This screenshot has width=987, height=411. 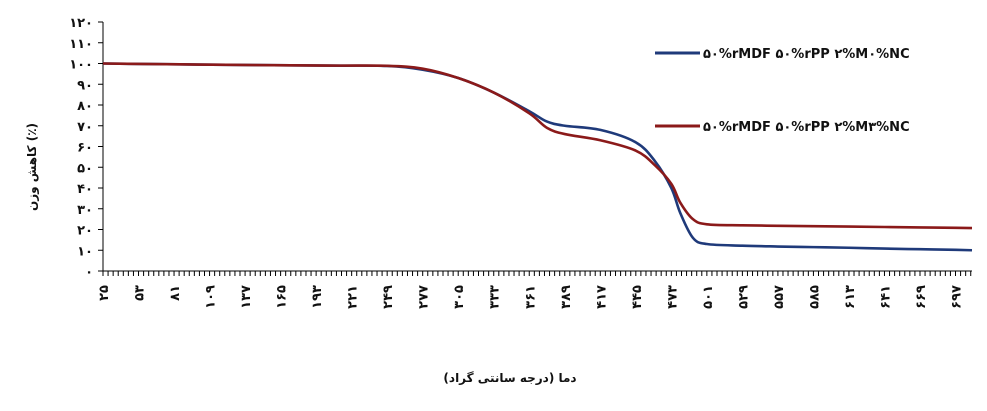 What do you see at coordinates (282, 297) in the screenshot?
I see `x-tick-label: ۱۶۵` at bounding box center [282, 297].